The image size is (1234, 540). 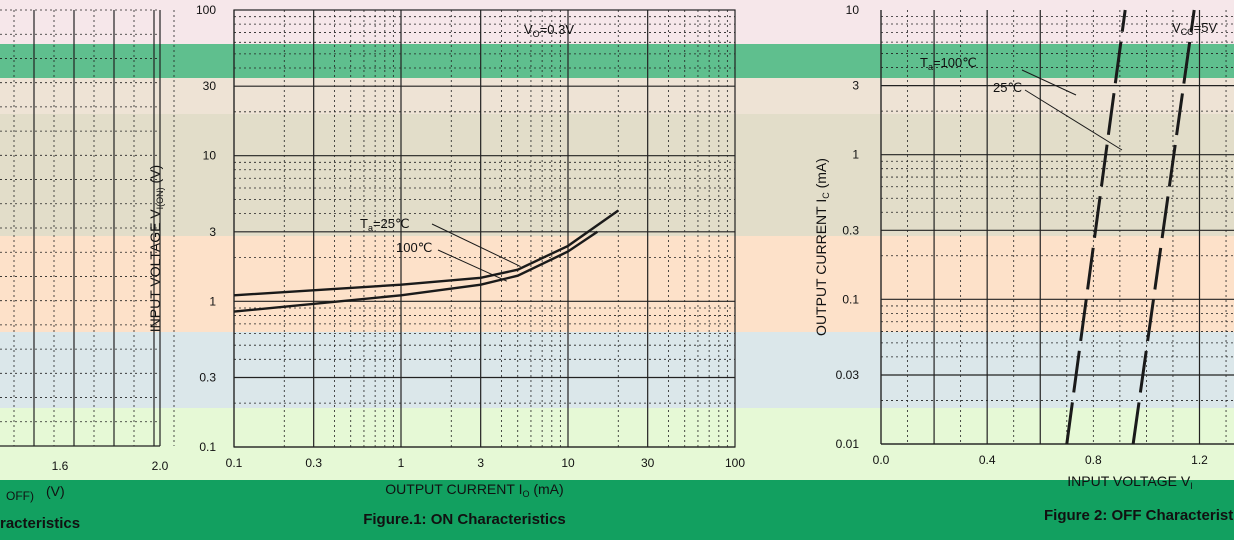 I want to click on figure-caption: Figure.1: ON Characteristics, so click(x=464, y=519).